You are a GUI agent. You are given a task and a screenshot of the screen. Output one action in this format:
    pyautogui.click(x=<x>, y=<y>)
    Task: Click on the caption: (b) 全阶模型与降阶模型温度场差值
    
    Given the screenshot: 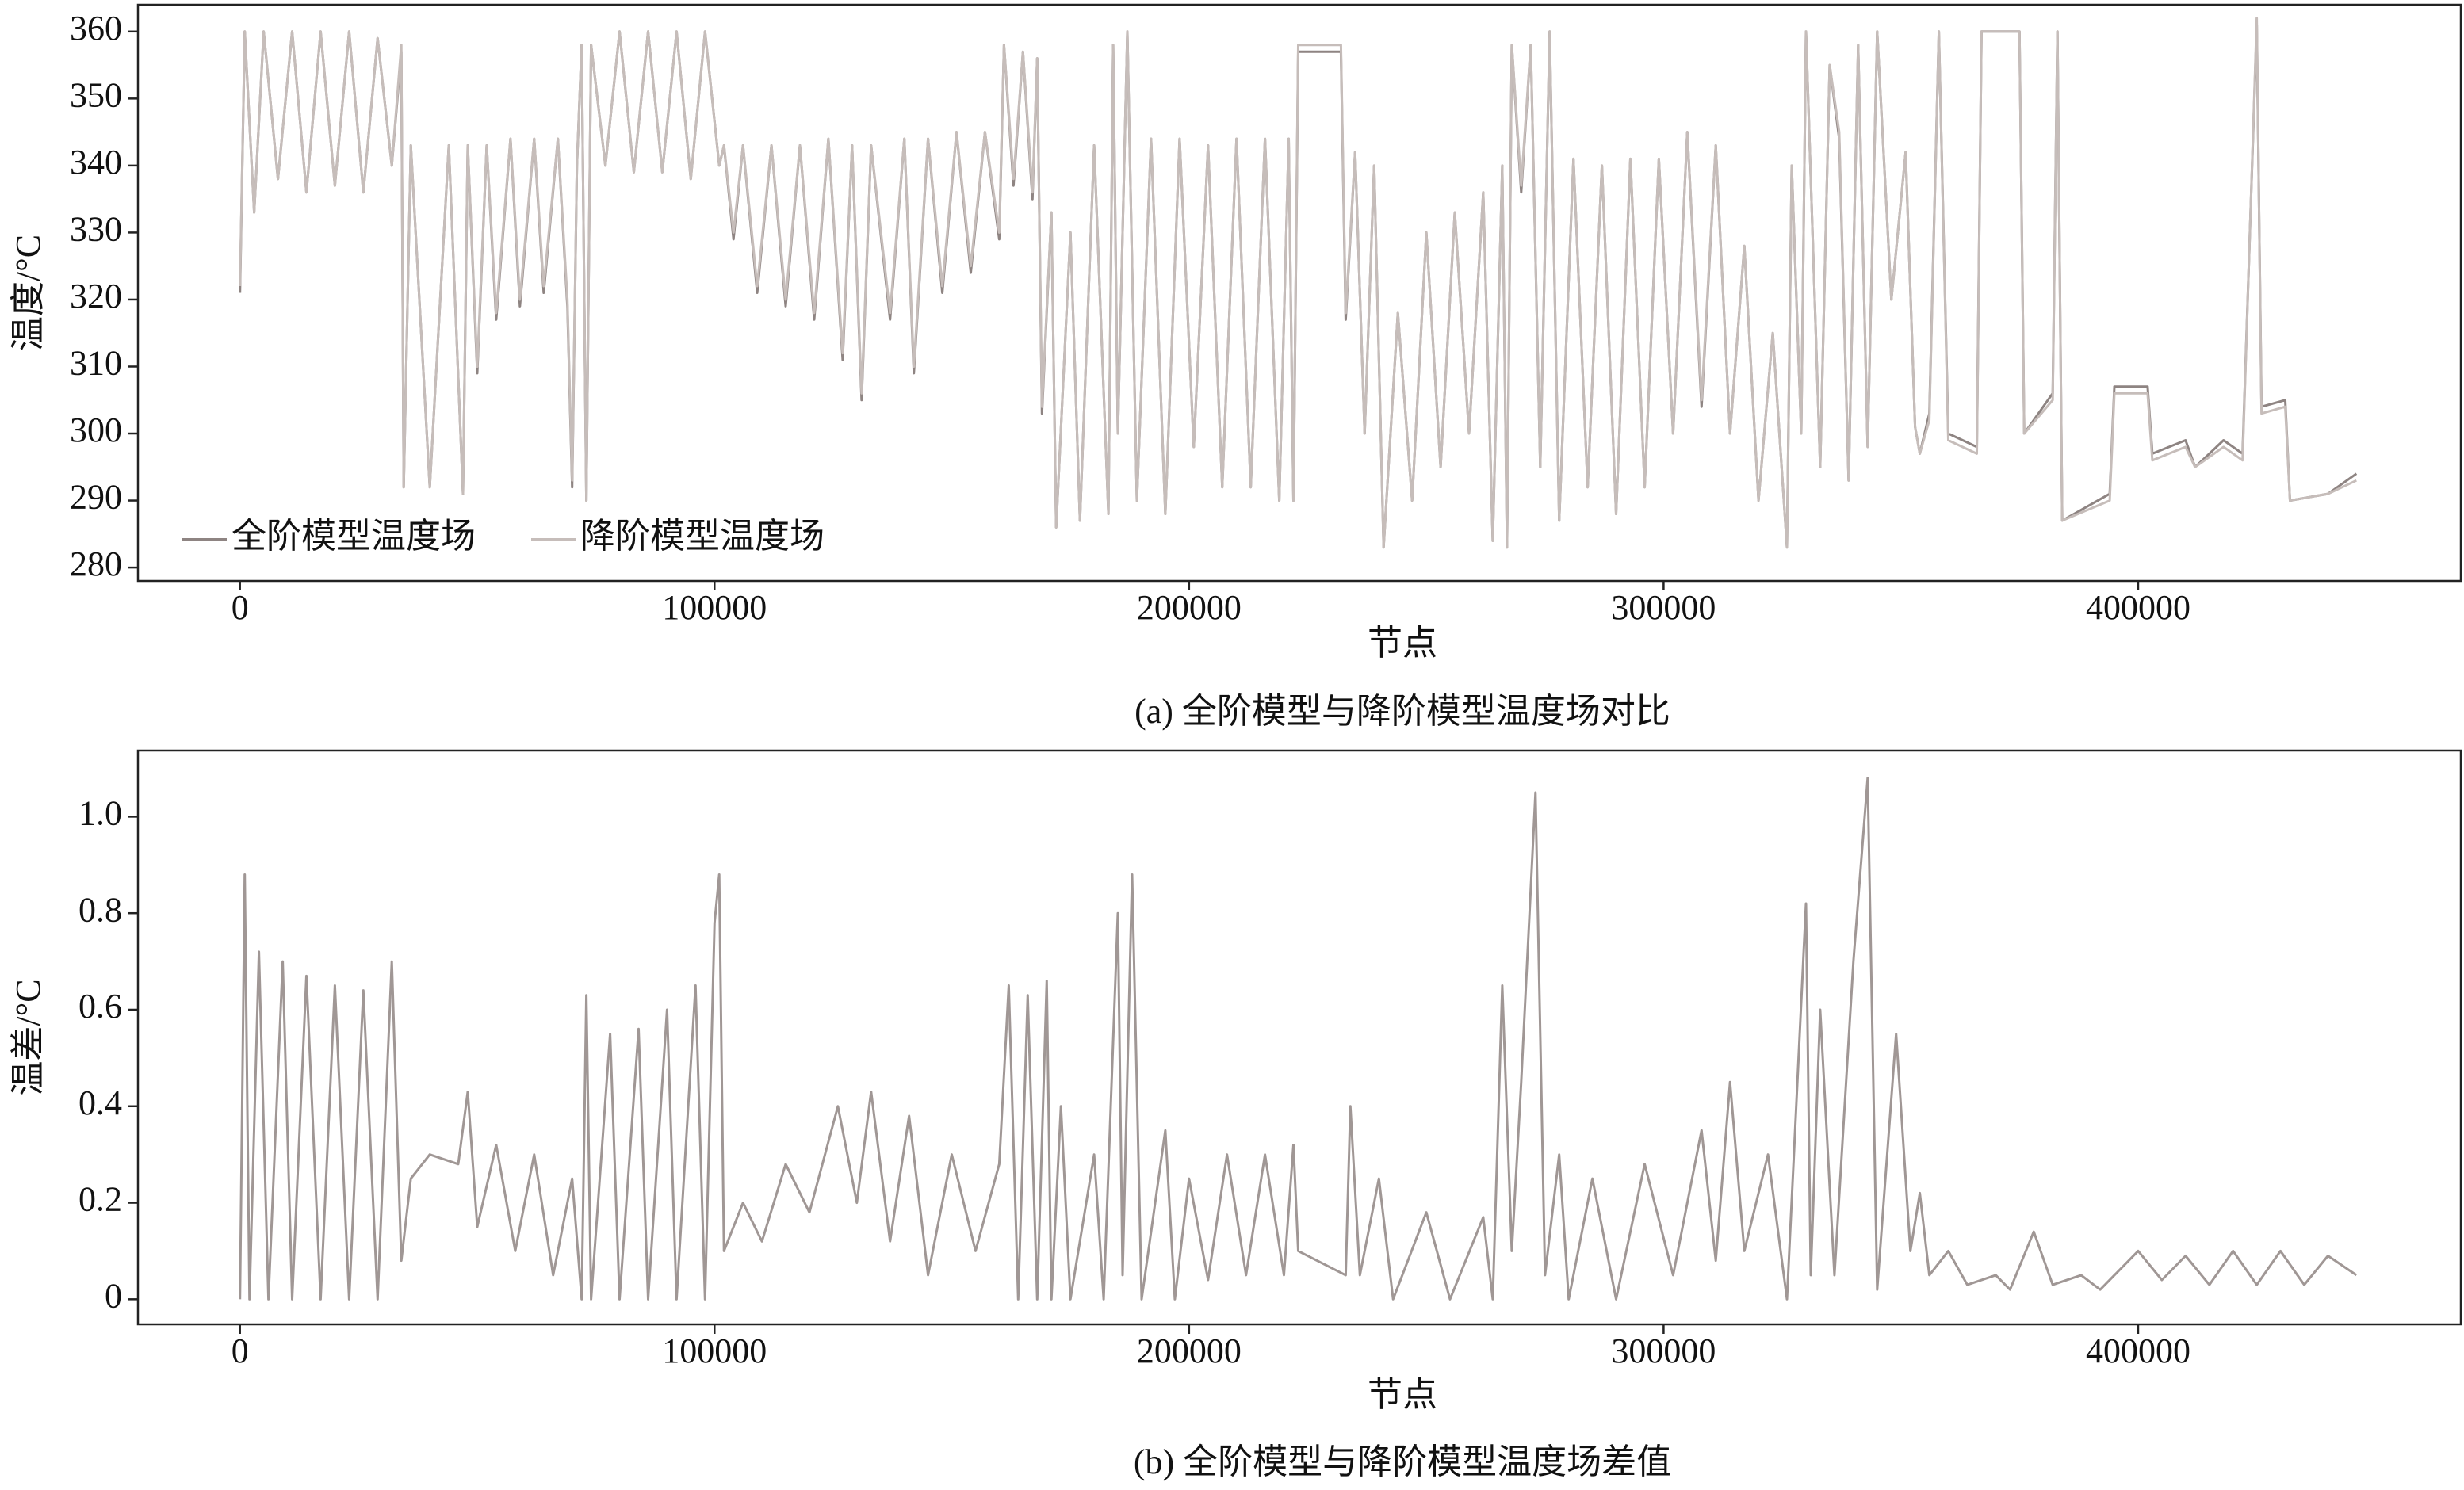 What is the action you would take?
    pyautogui.click(x=1403, y=1461)
    